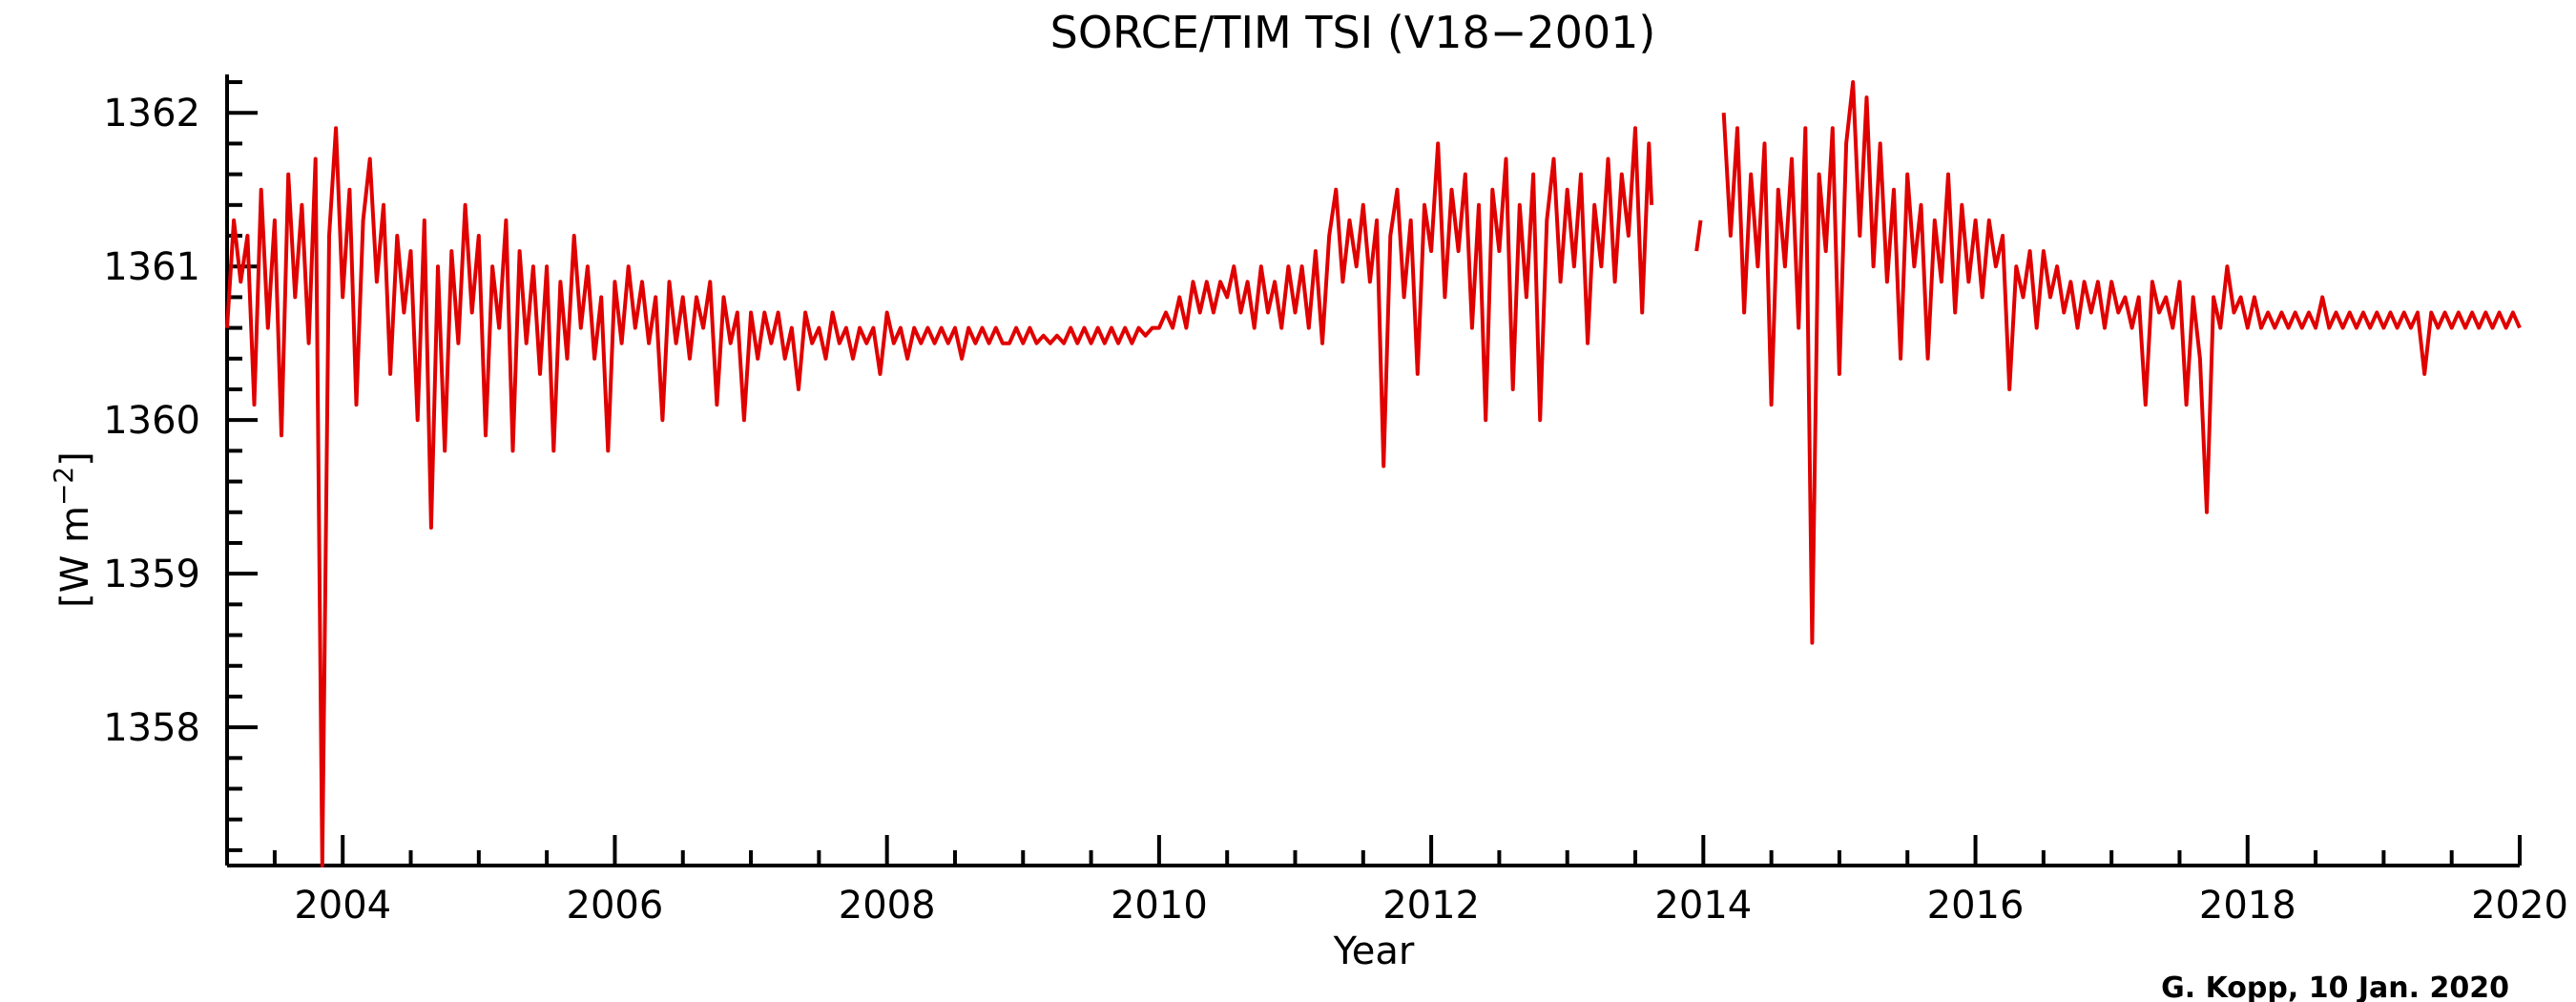 The width and height of the screenshot is (2576, 1002). What do you see at coordinates (1159, 906) in the screenshot?
I see `x-tick-label: 2010` at bounding box center [1159, 906].